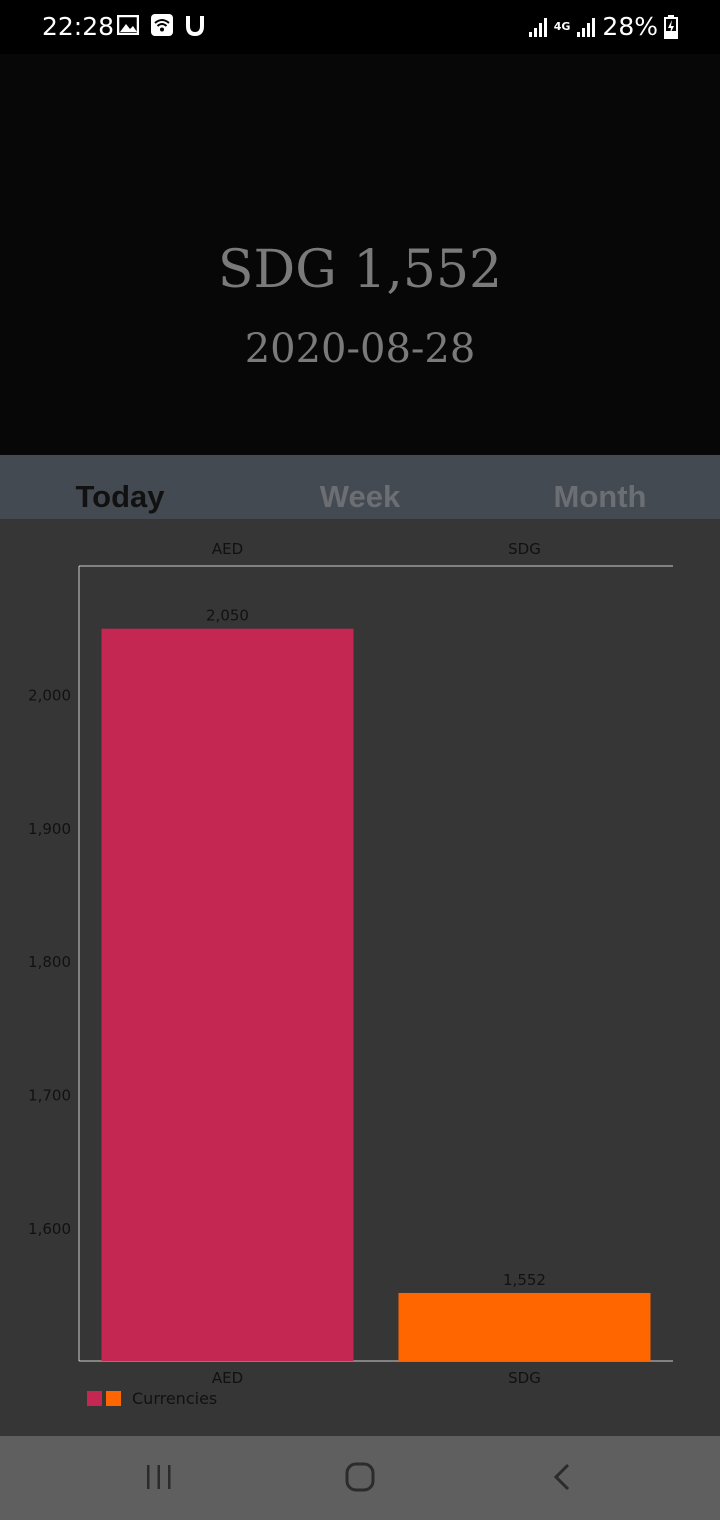  I want to click on y-tick-label: 1,700, so click(49, 1096).